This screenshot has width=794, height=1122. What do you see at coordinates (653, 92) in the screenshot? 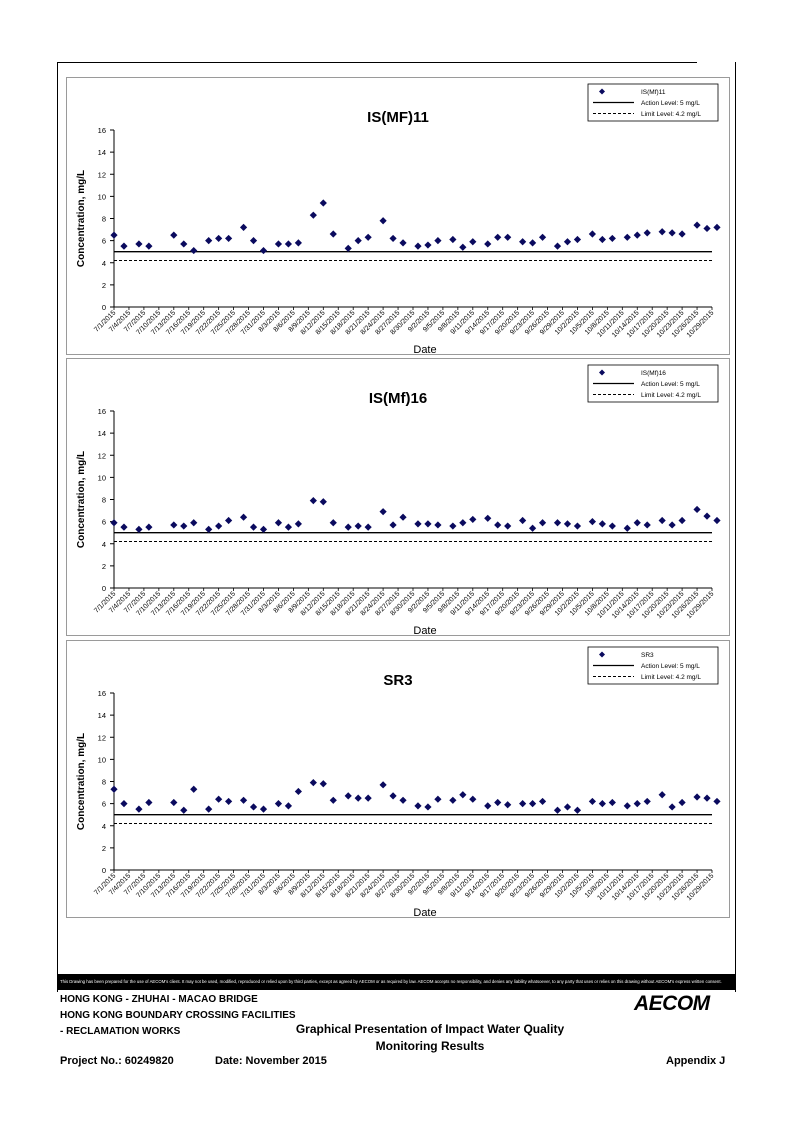
I see `legend-label-series: IS(Mf)11` at bounding box center [653, 92].